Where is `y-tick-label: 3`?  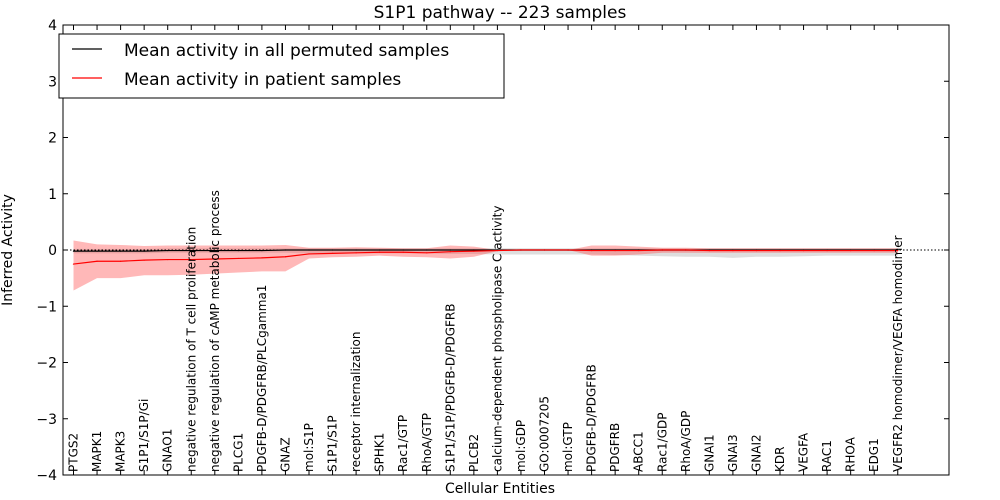 y-tick-label: 3 is located at coordinates (52, 82).